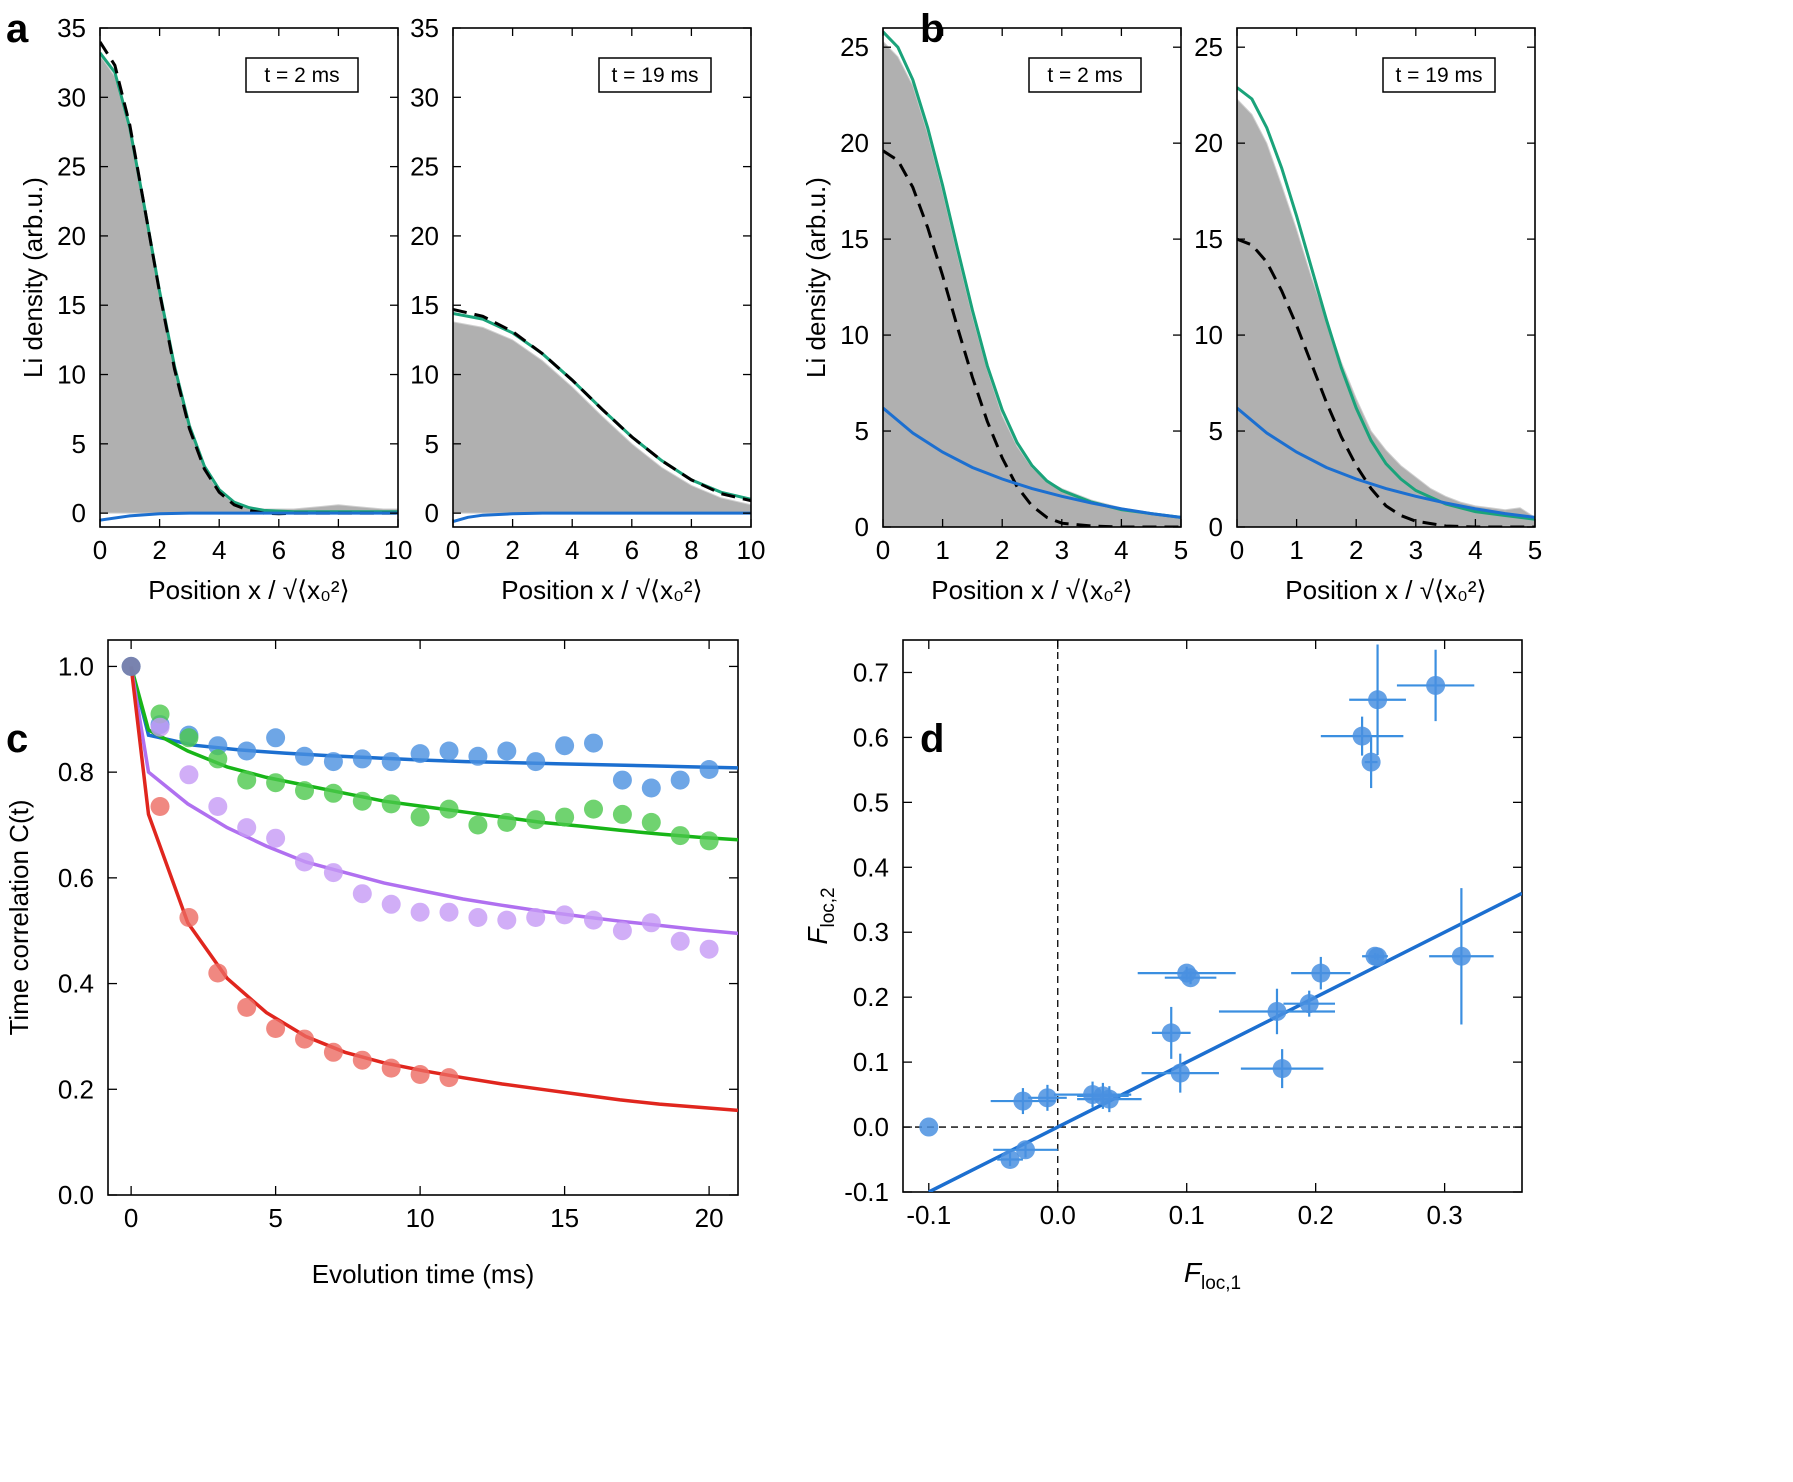  I want to click on plot-frame, so click(602, 277).